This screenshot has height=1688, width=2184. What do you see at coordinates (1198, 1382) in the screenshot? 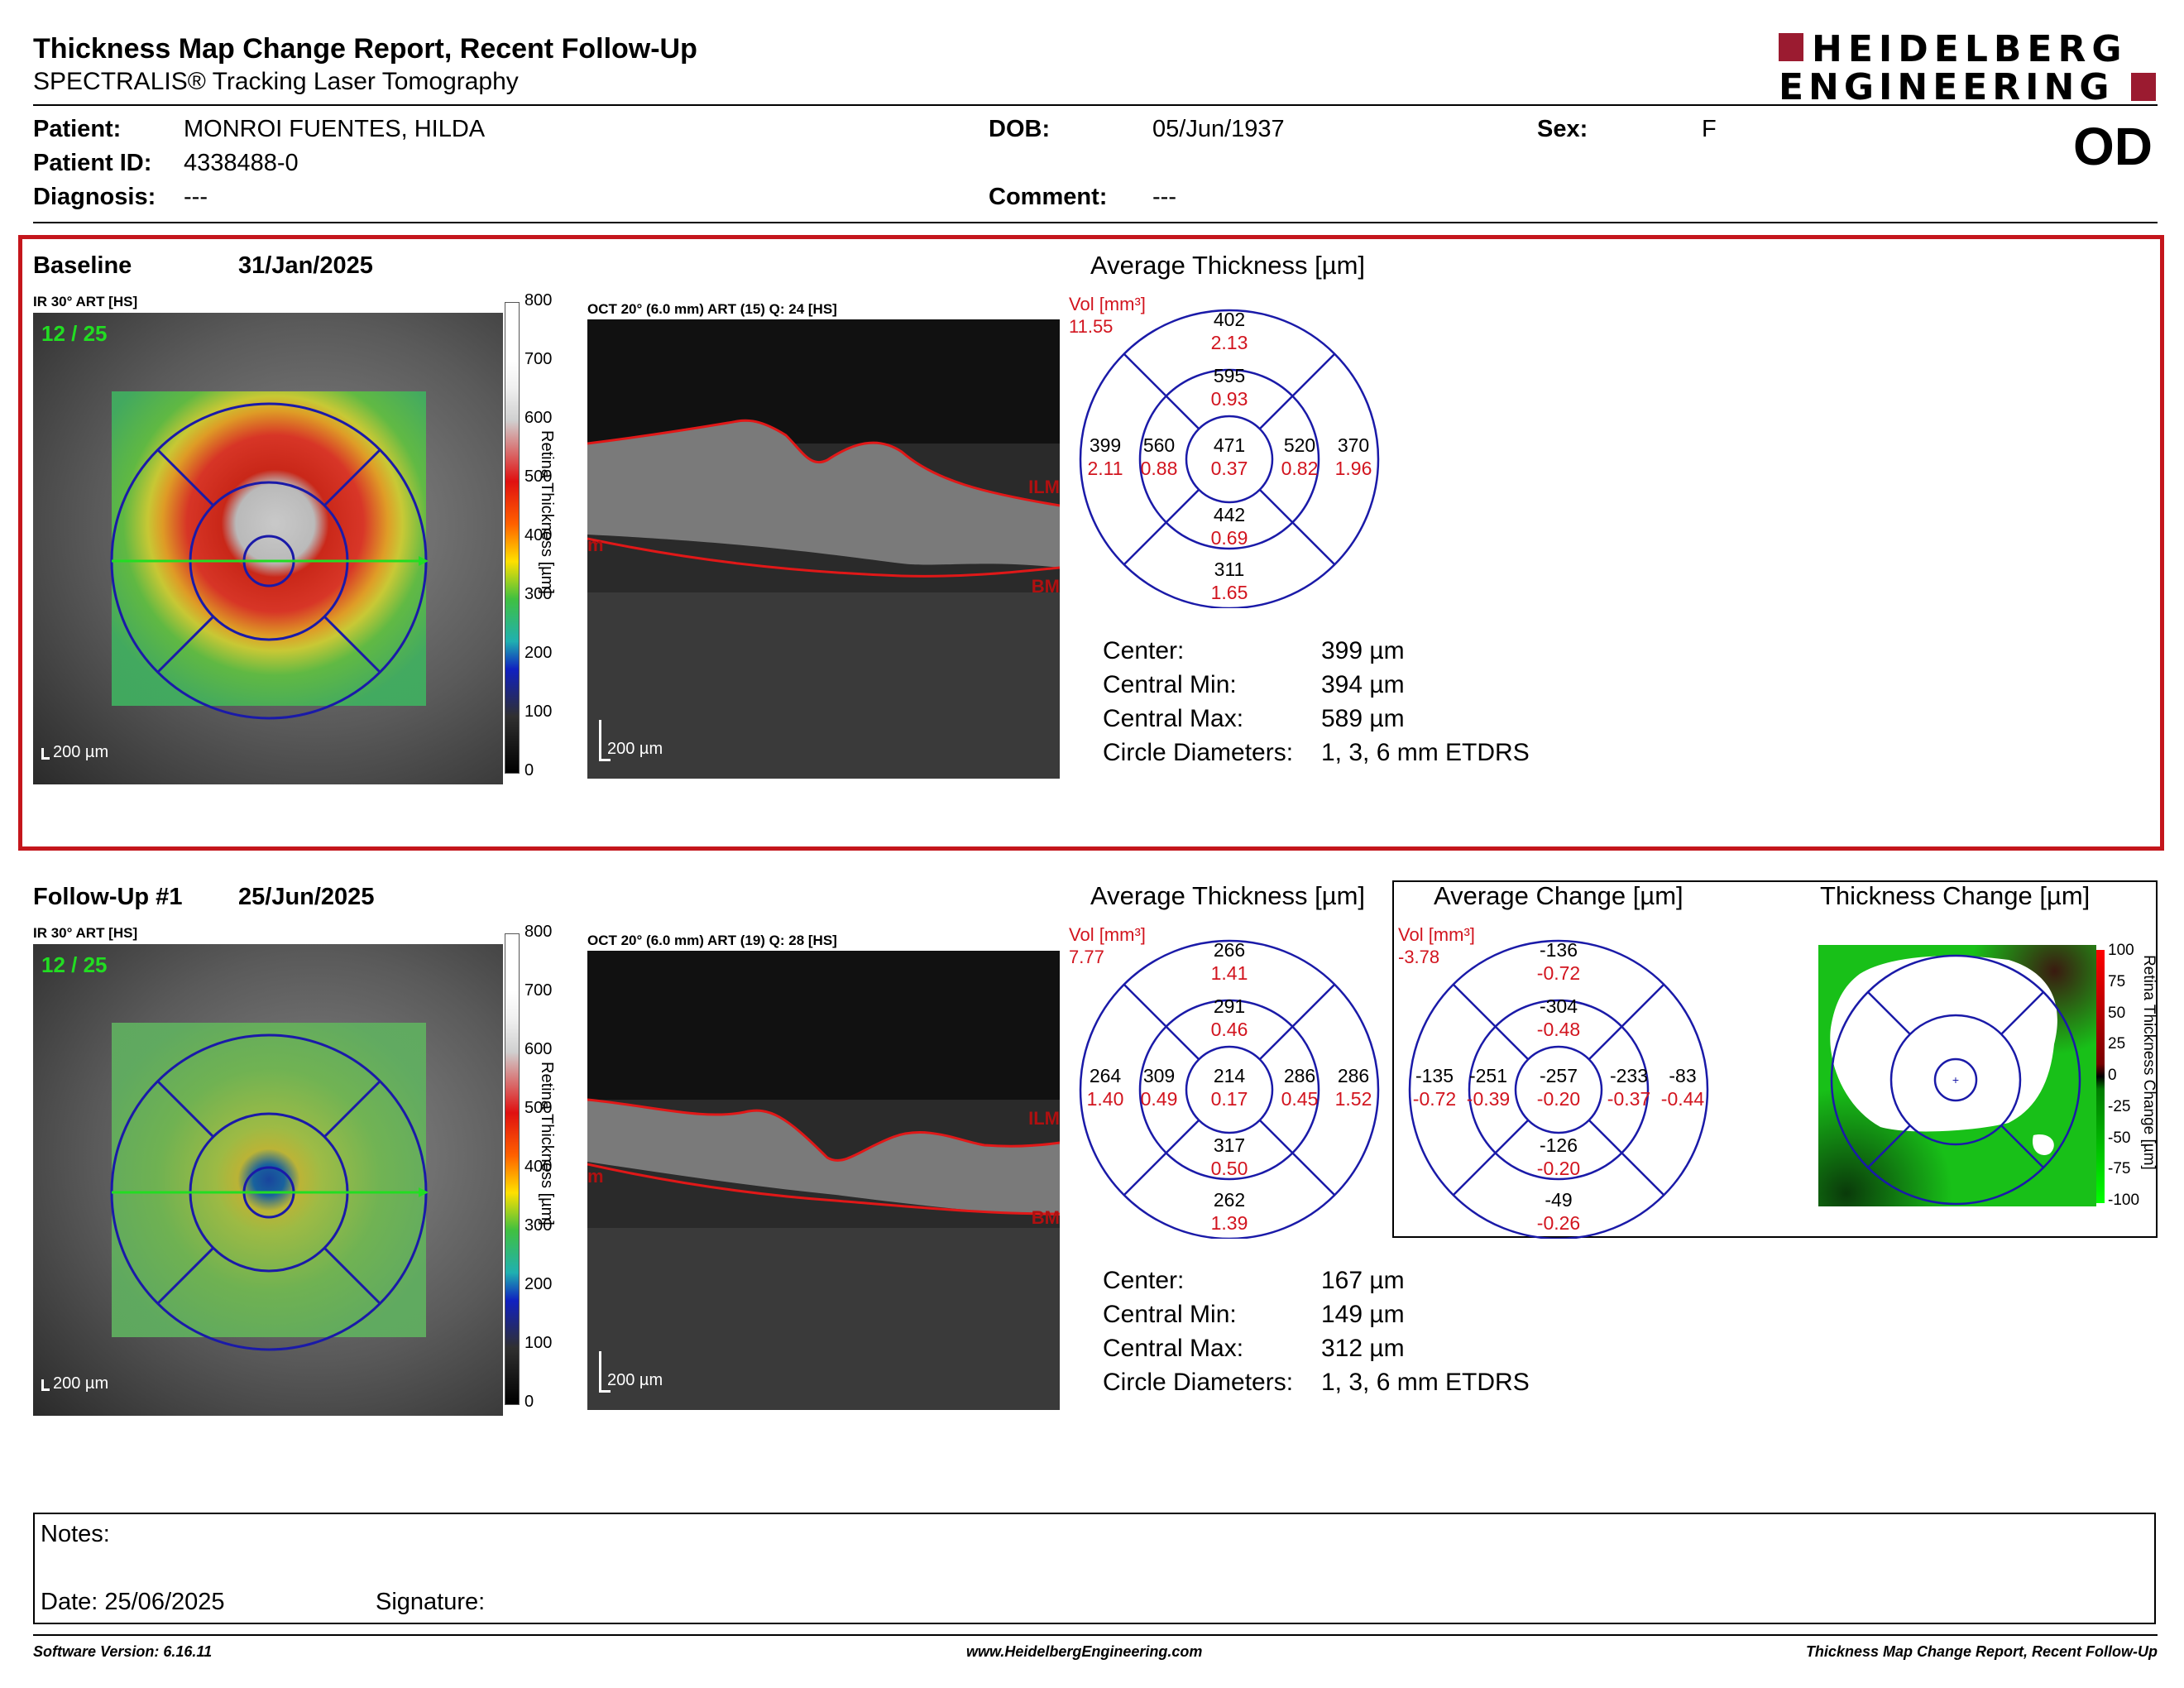
I see `followup-circle-label: Circle Diameters:` at bounding box center [1198, 1382].